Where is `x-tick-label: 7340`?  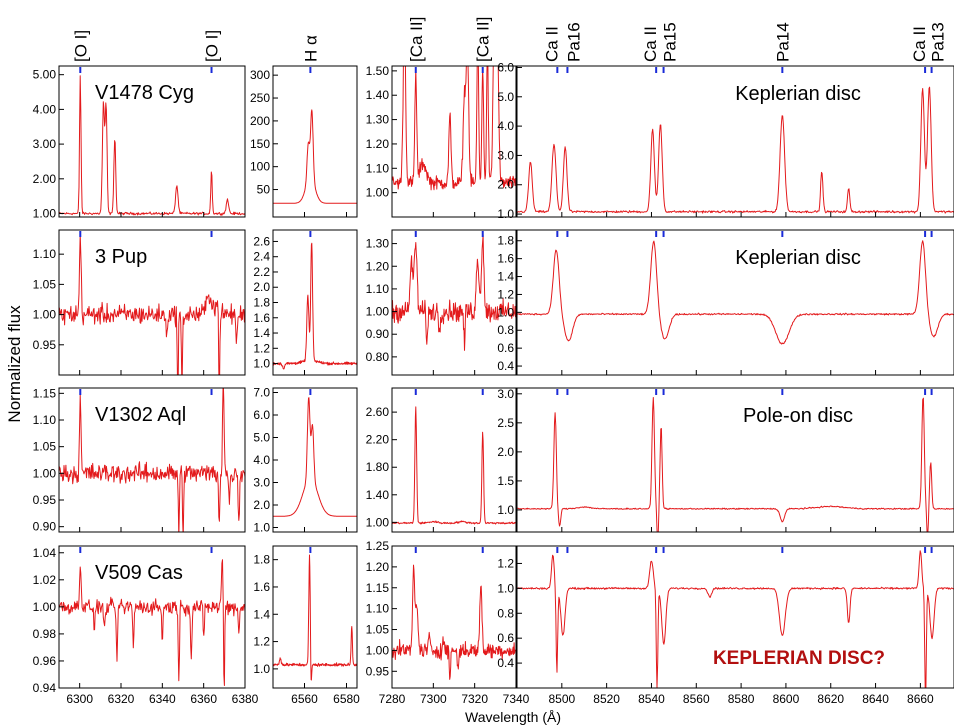 x-tick-label: 7340 is located at coordinates (516, 699).